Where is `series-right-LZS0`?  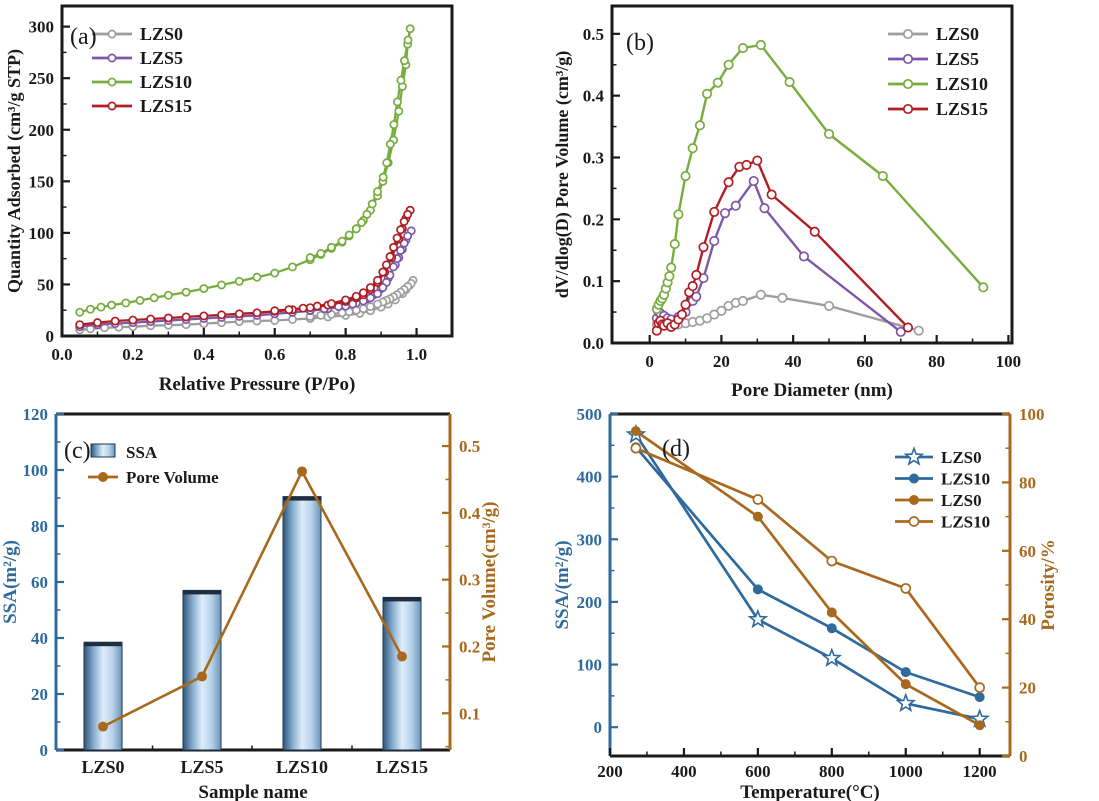
series-right-LZS0 is located at coordinates (807, 578).